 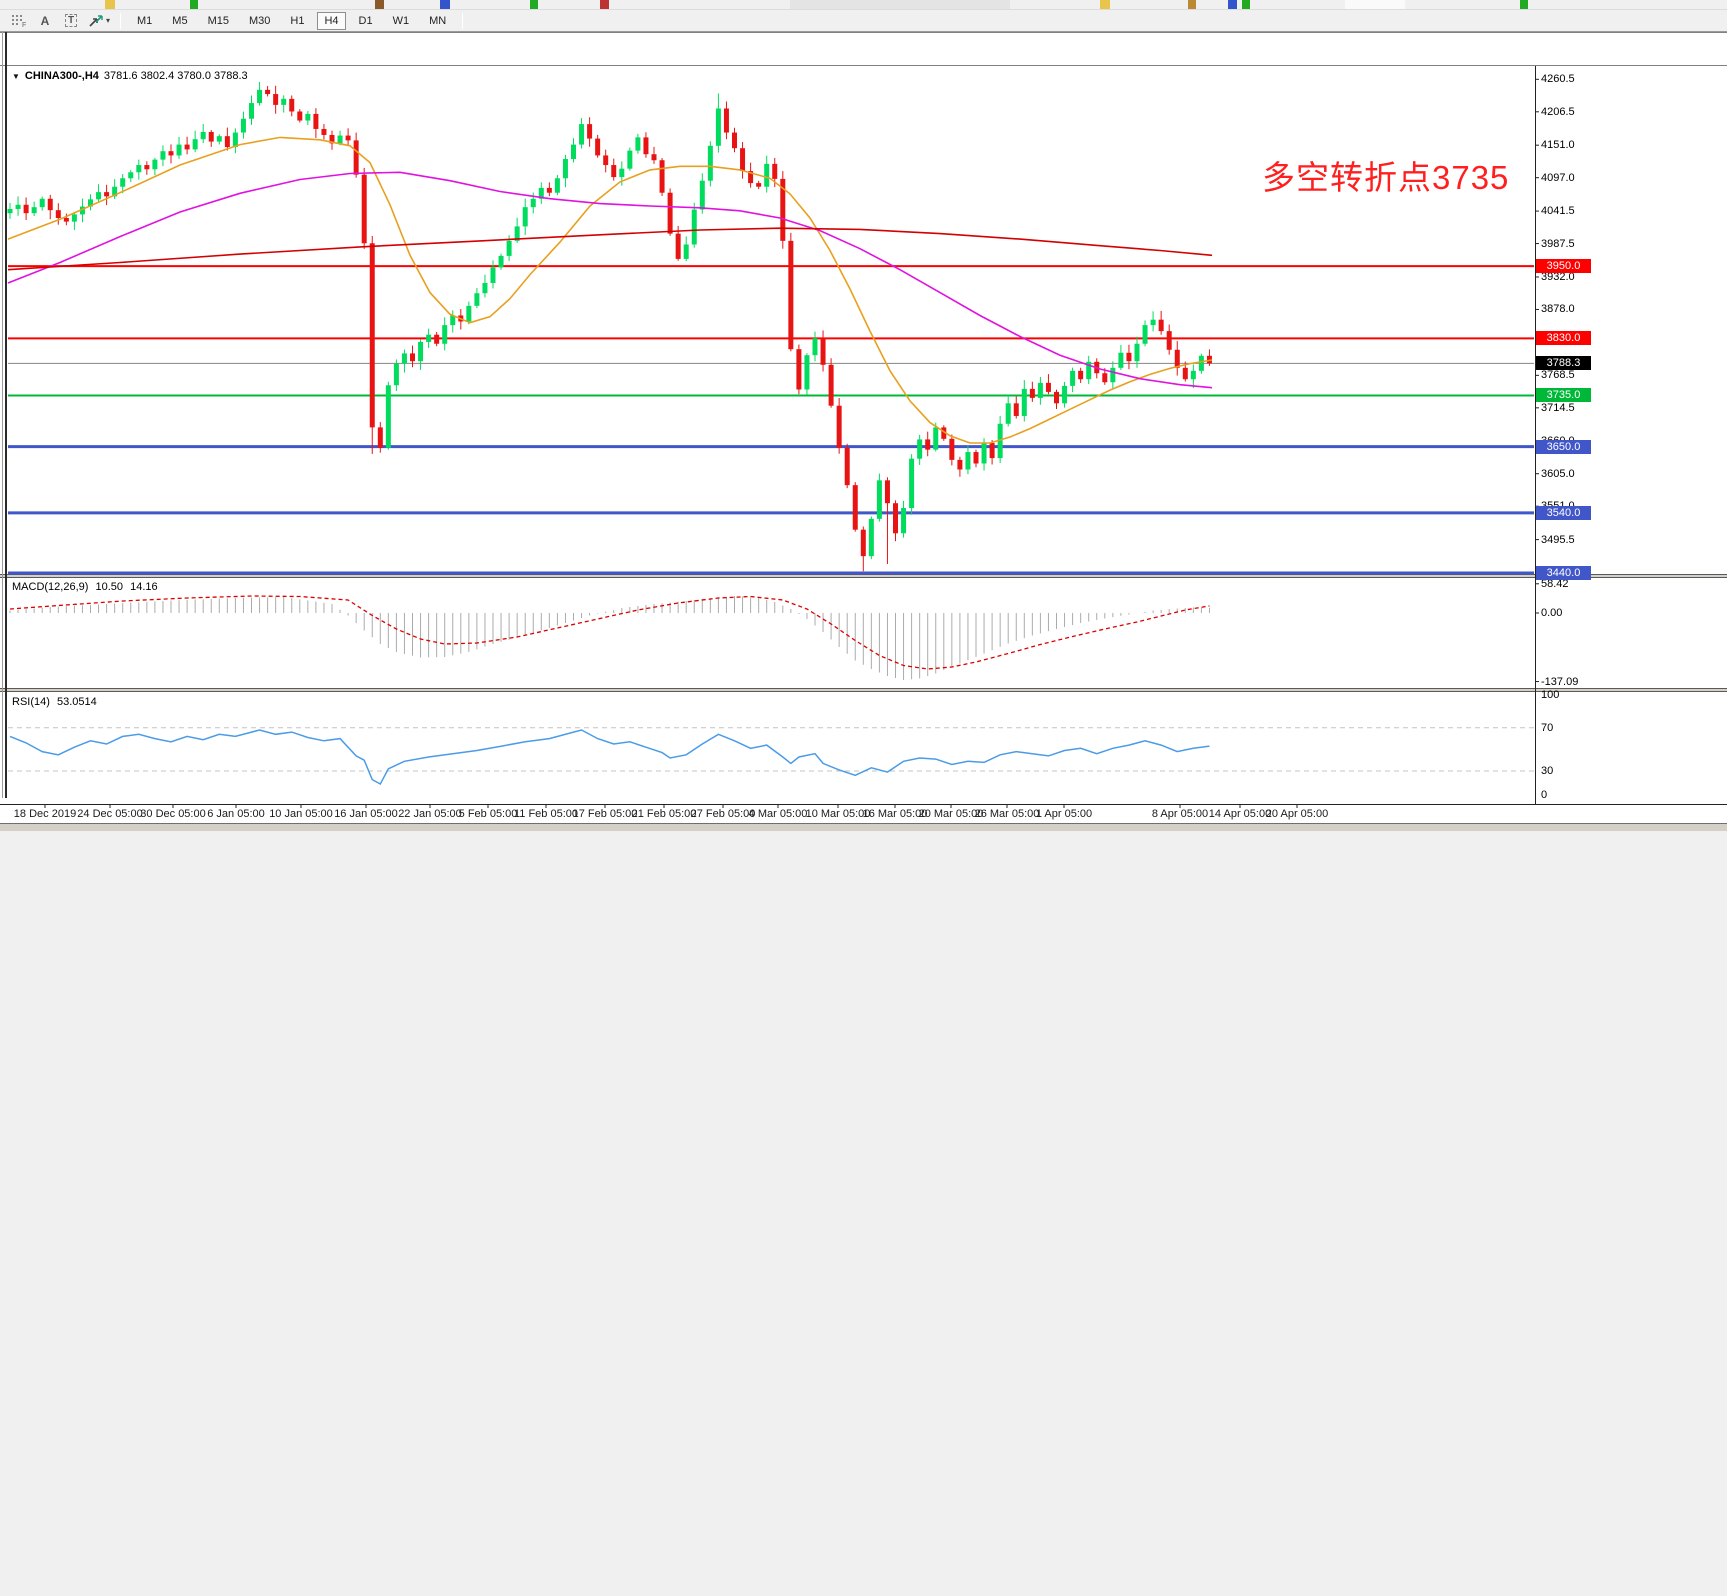 What do you see at coordinates (331, 20) in the screenshot?
I see `timeframe-button-H4: H4` at bounding box center [331, 20].